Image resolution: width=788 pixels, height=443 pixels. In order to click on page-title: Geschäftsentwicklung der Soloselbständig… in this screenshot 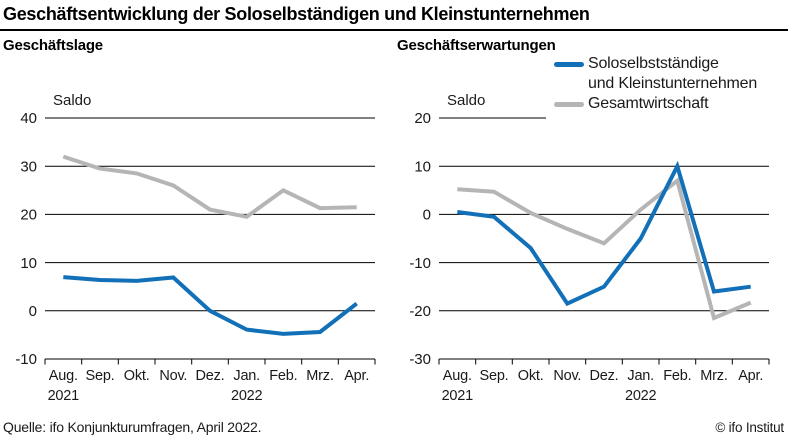, I will do `click(296, 14)`.